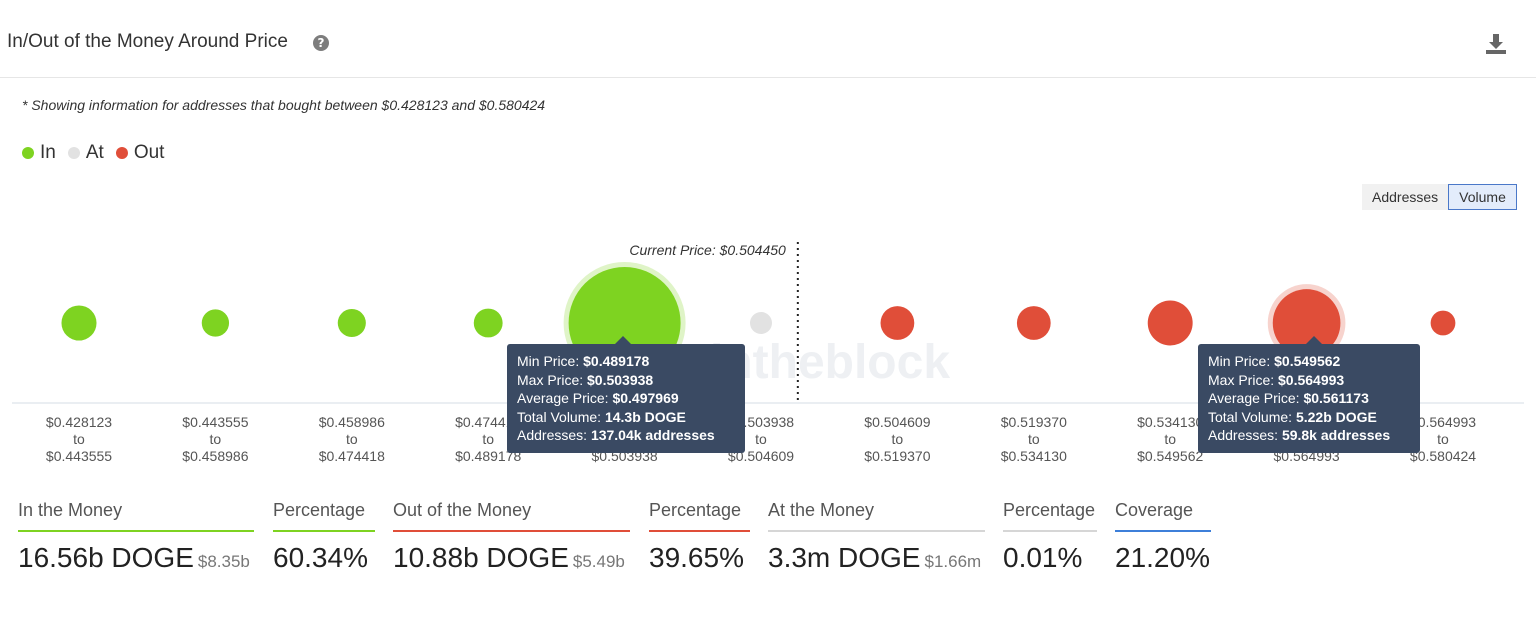 This screenshot has height=617, width=1536. I want to click on watermark-logo: intheblock, so click(830, 362).